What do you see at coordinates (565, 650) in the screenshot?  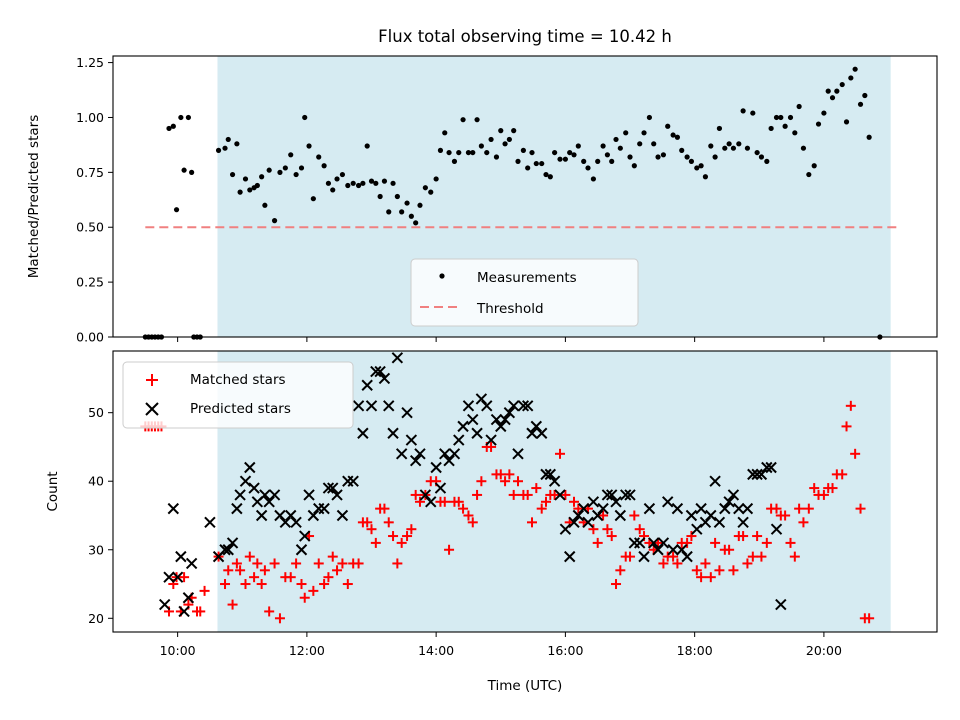 I see `x-tick-label: 16:00` at bounding box center [565, 650].